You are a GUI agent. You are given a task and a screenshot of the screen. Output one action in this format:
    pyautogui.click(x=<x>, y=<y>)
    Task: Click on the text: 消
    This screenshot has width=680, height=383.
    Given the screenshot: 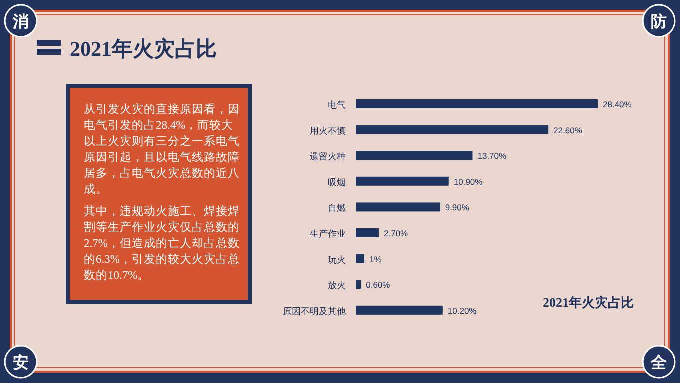 What is the action you would take?
    pyautogui.click(x=20, y=22)
    